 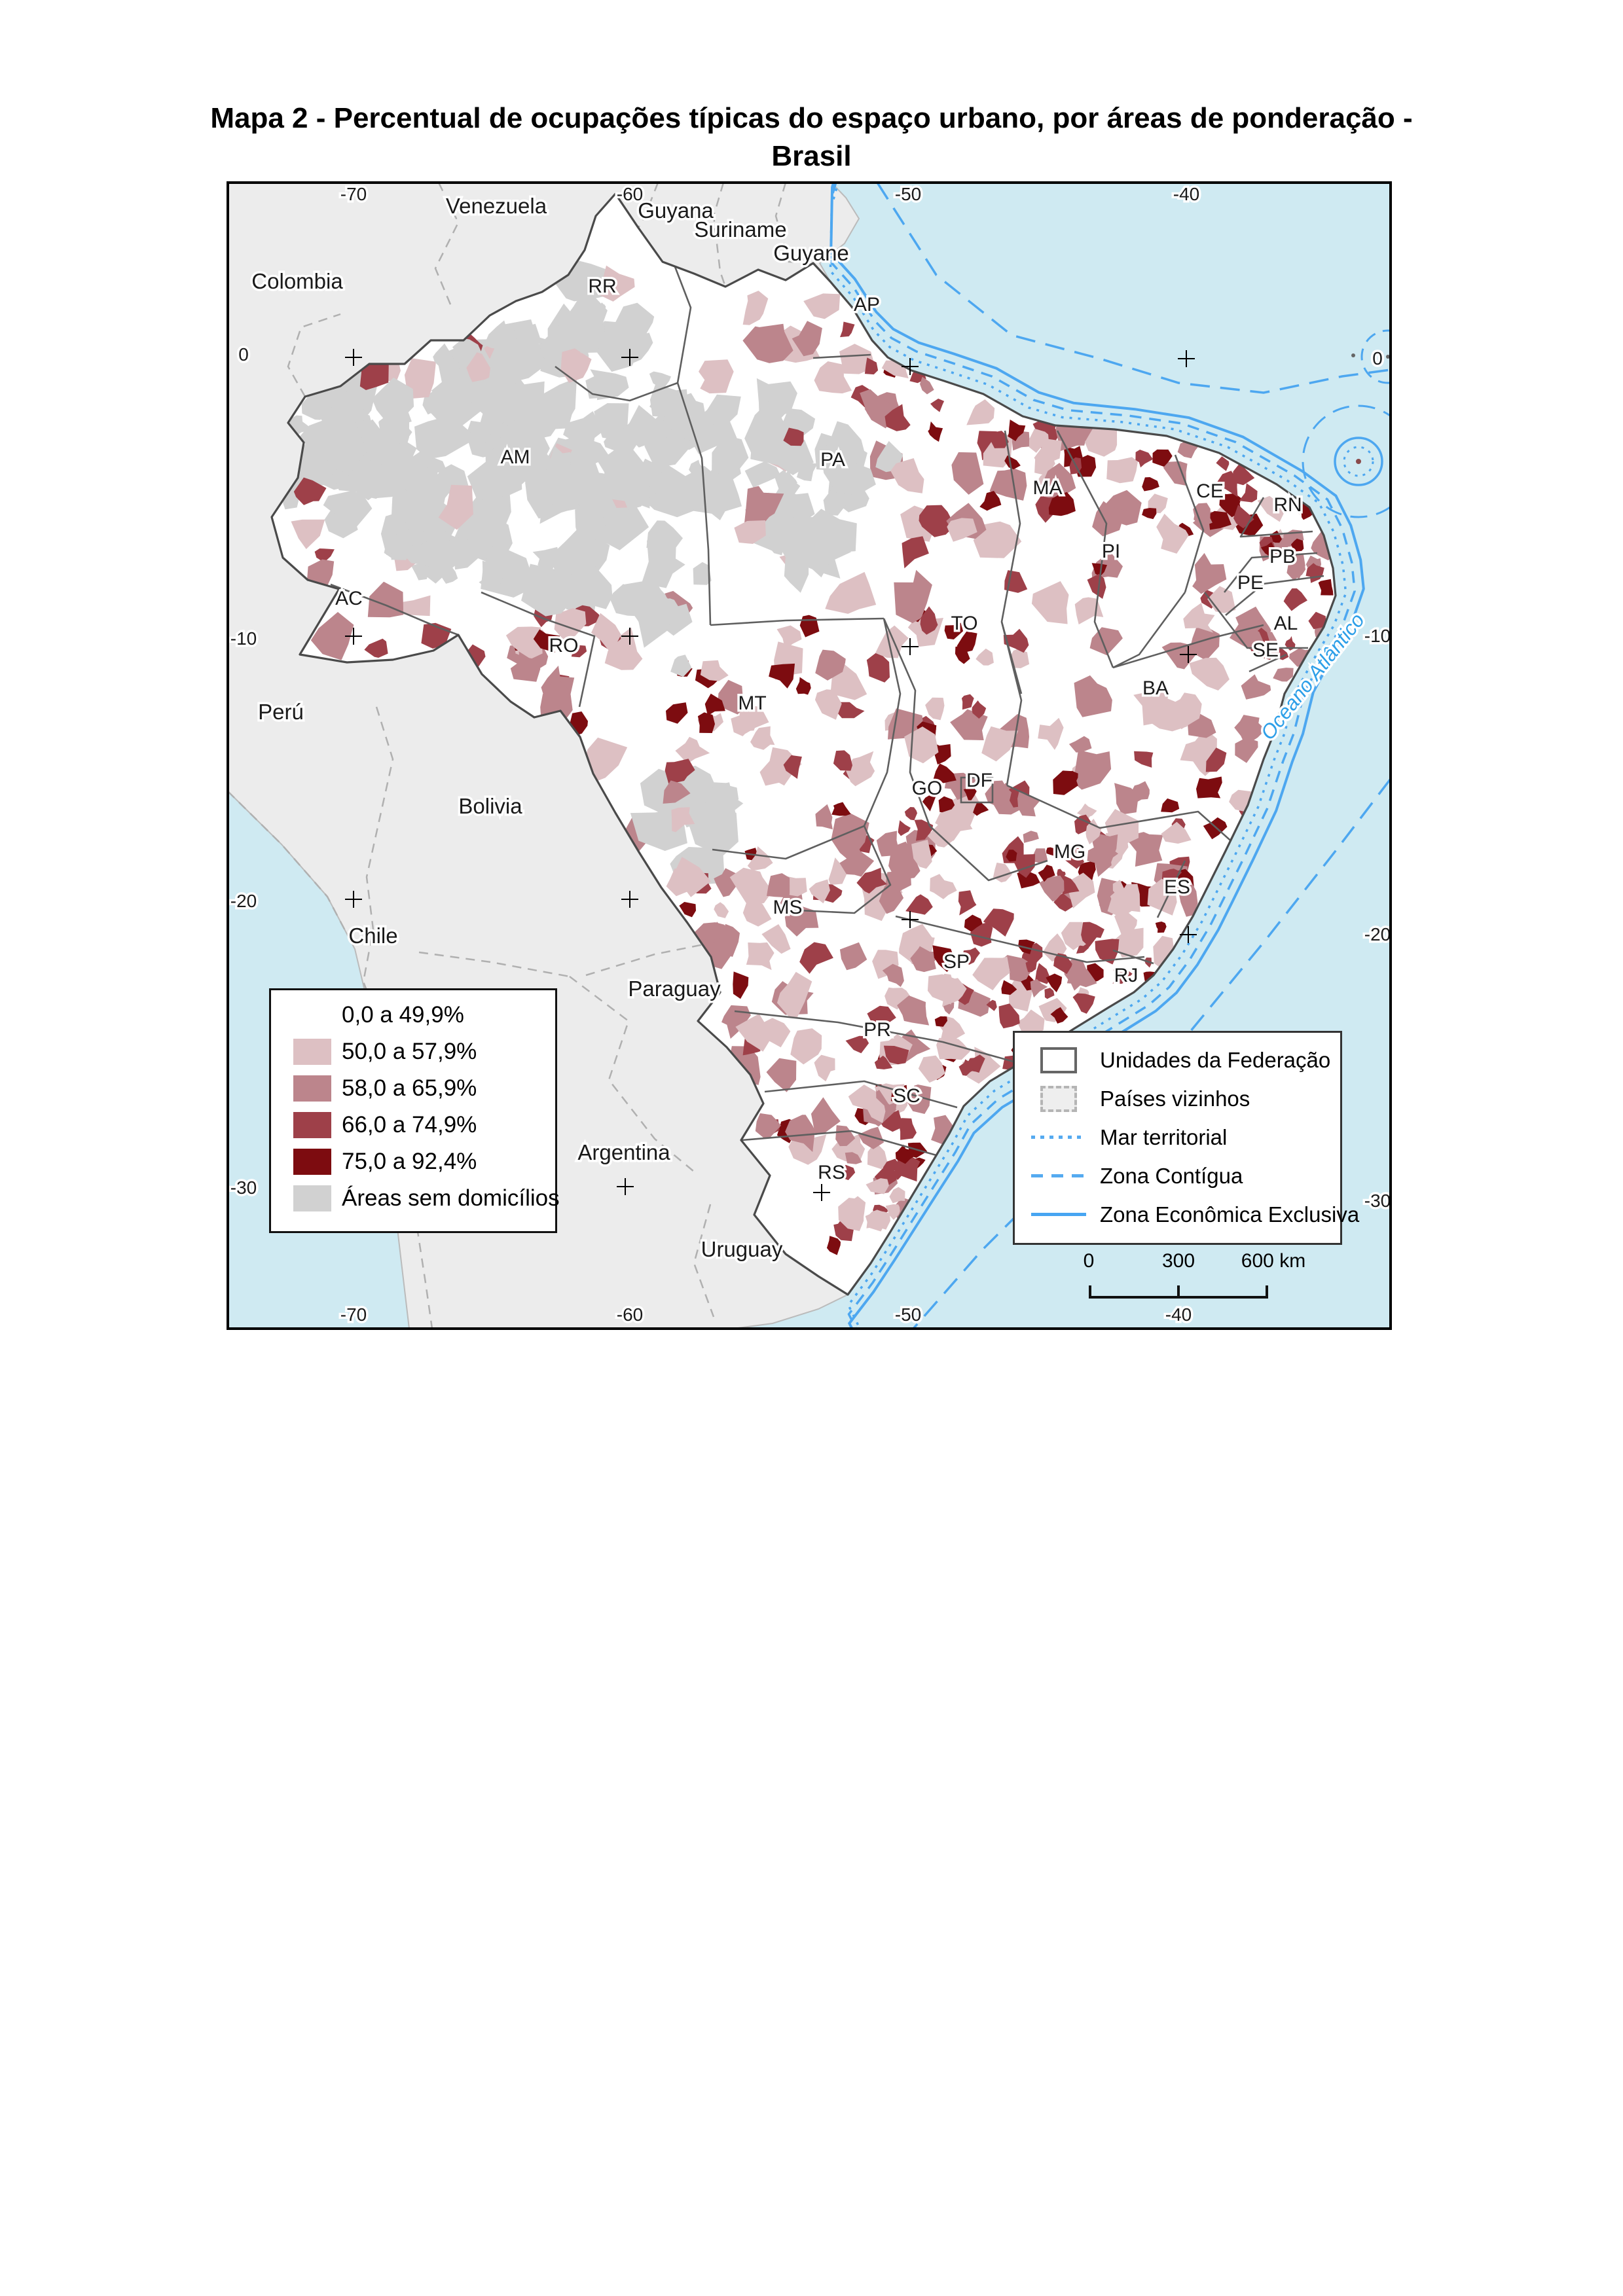 I want to click on state-label-ac: AC, so click(x=349, y=598).